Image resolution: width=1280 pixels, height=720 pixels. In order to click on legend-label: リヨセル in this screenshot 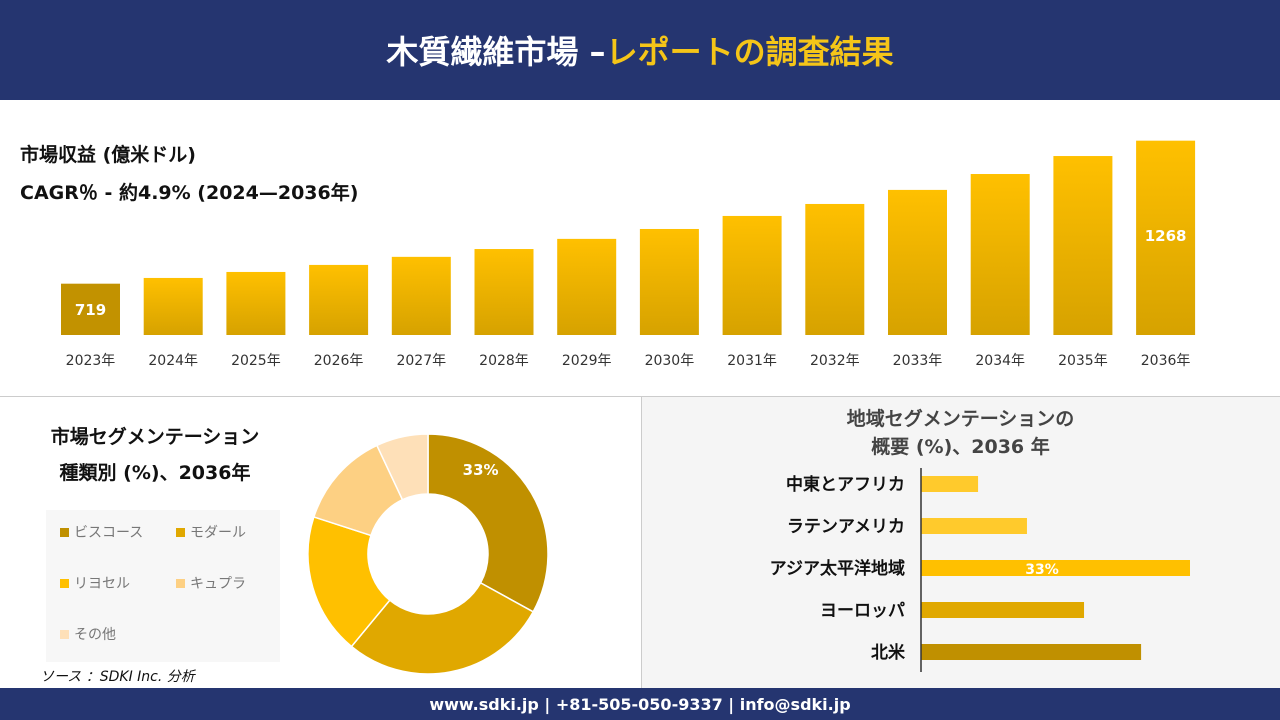, I will do `click(102, 584)`.